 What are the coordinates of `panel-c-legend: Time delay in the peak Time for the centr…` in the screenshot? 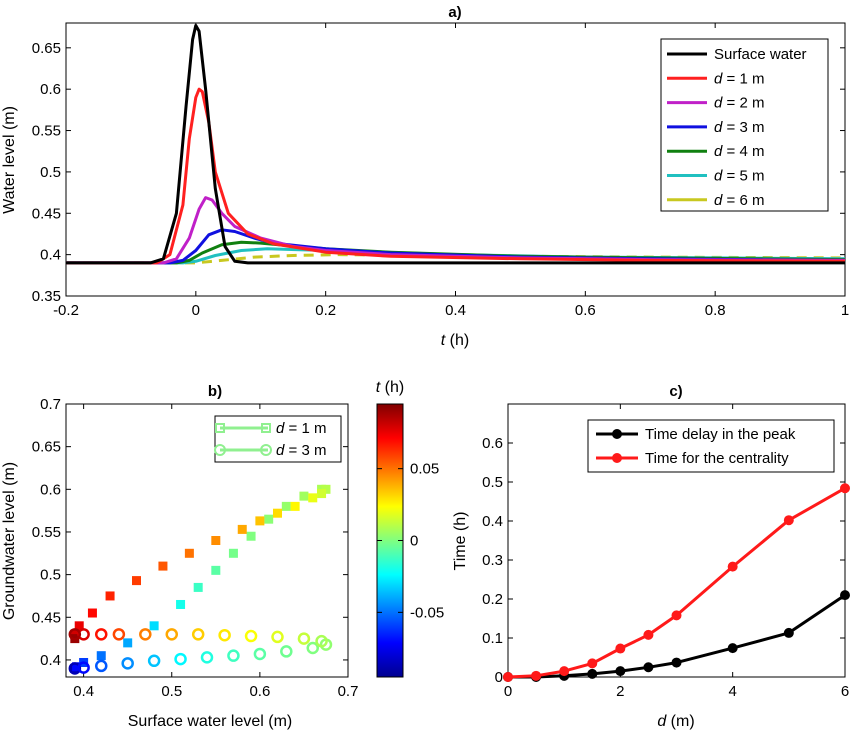 It's located at (711, 446).